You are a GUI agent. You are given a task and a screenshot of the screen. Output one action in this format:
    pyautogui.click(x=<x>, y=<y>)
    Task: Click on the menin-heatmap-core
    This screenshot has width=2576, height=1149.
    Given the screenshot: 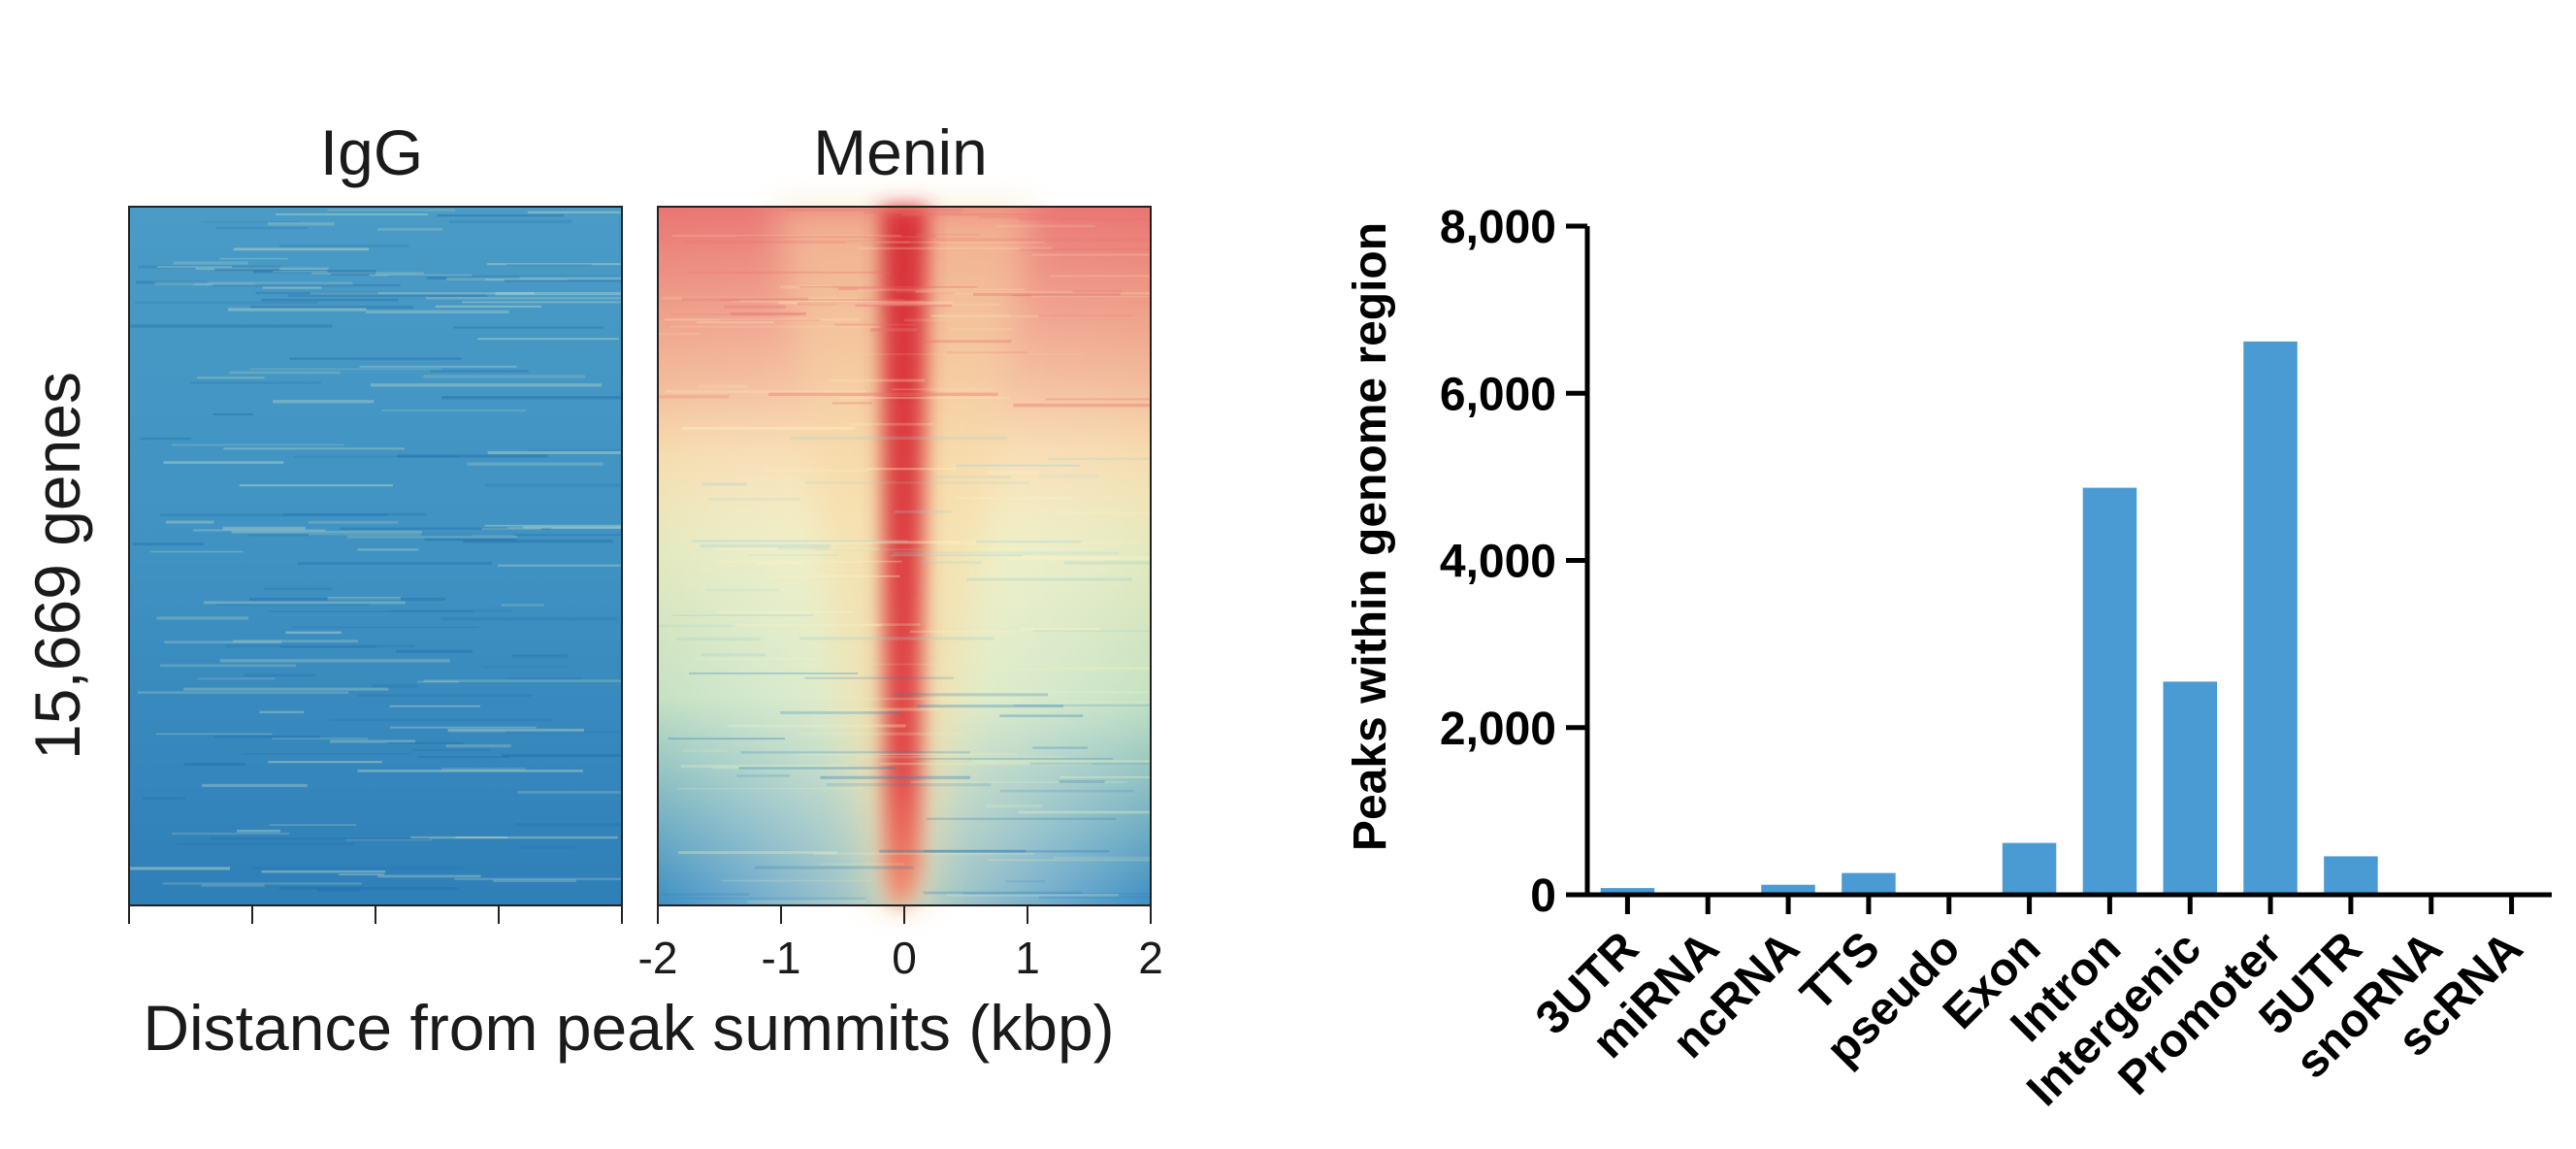 What is the action you would take?
    pyautogui.click(x=904, y=556)
    